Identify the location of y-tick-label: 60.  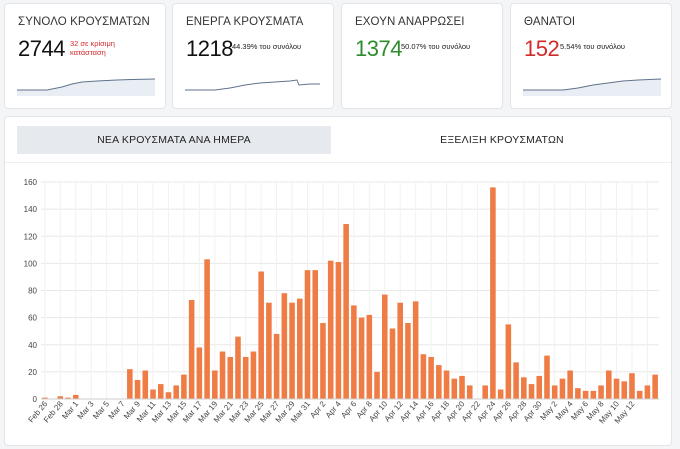
(32, 318).